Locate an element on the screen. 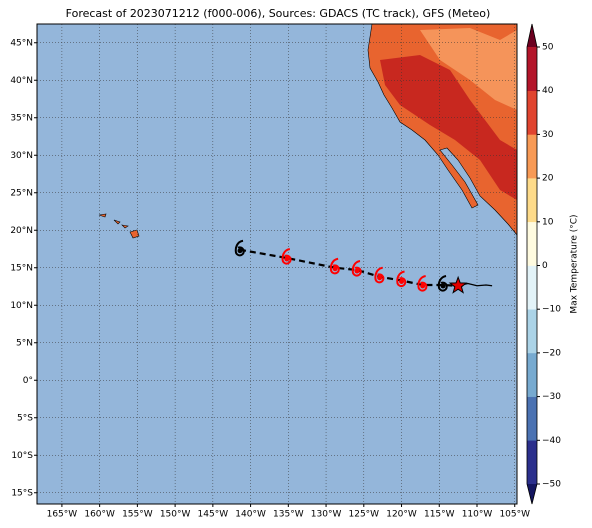 Image resolution: width=592 pixels, height=528 pixels. y-tick-label: 25°N is located at coordinates (21, 193).